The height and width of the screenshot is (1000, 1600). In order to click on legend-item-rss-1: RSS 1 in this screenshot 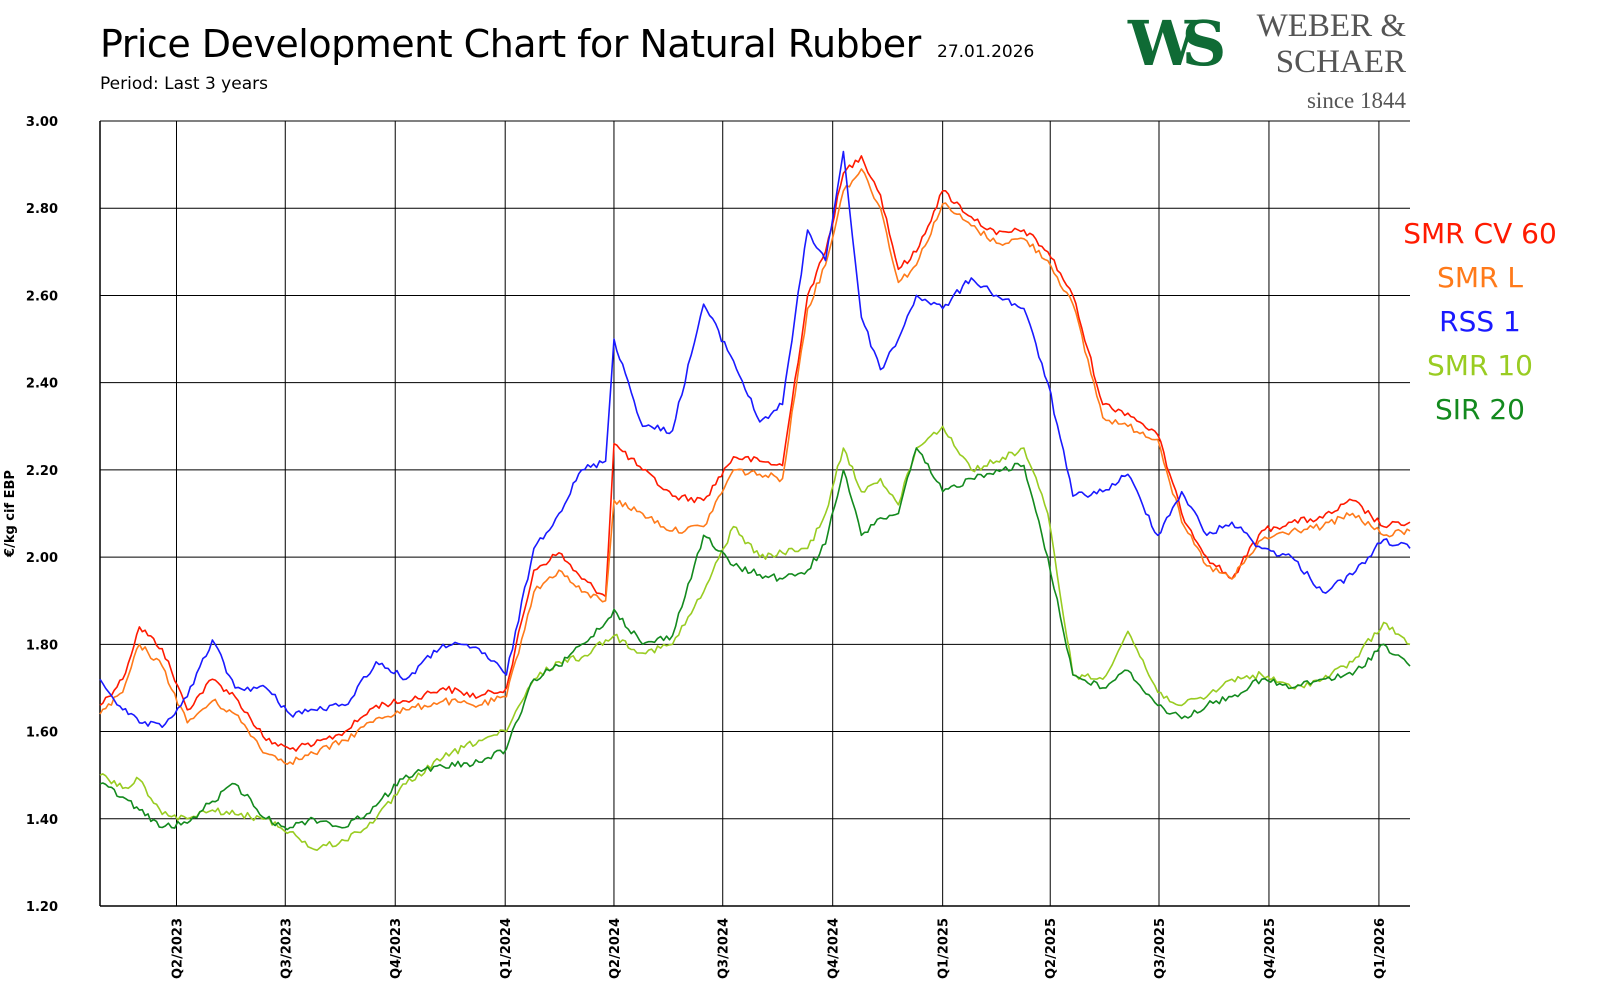, I will do `click(1480, 321)`.